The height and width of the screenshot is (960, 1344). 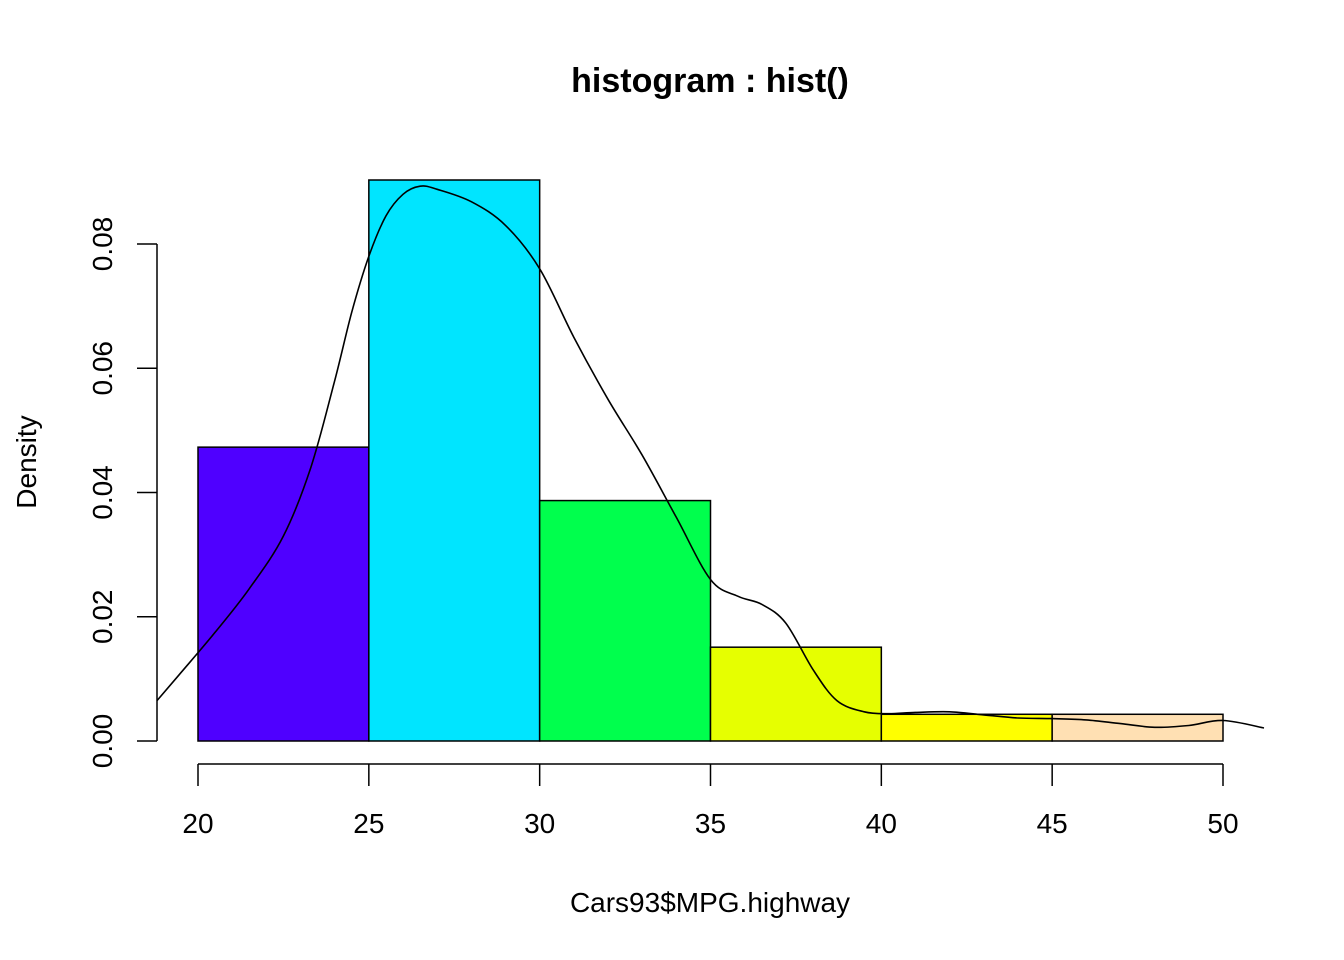 What do you see at coordinates (539, 823) in the screenshot?
I see `x-tick-label: 30` at bounding box center [539, 823].